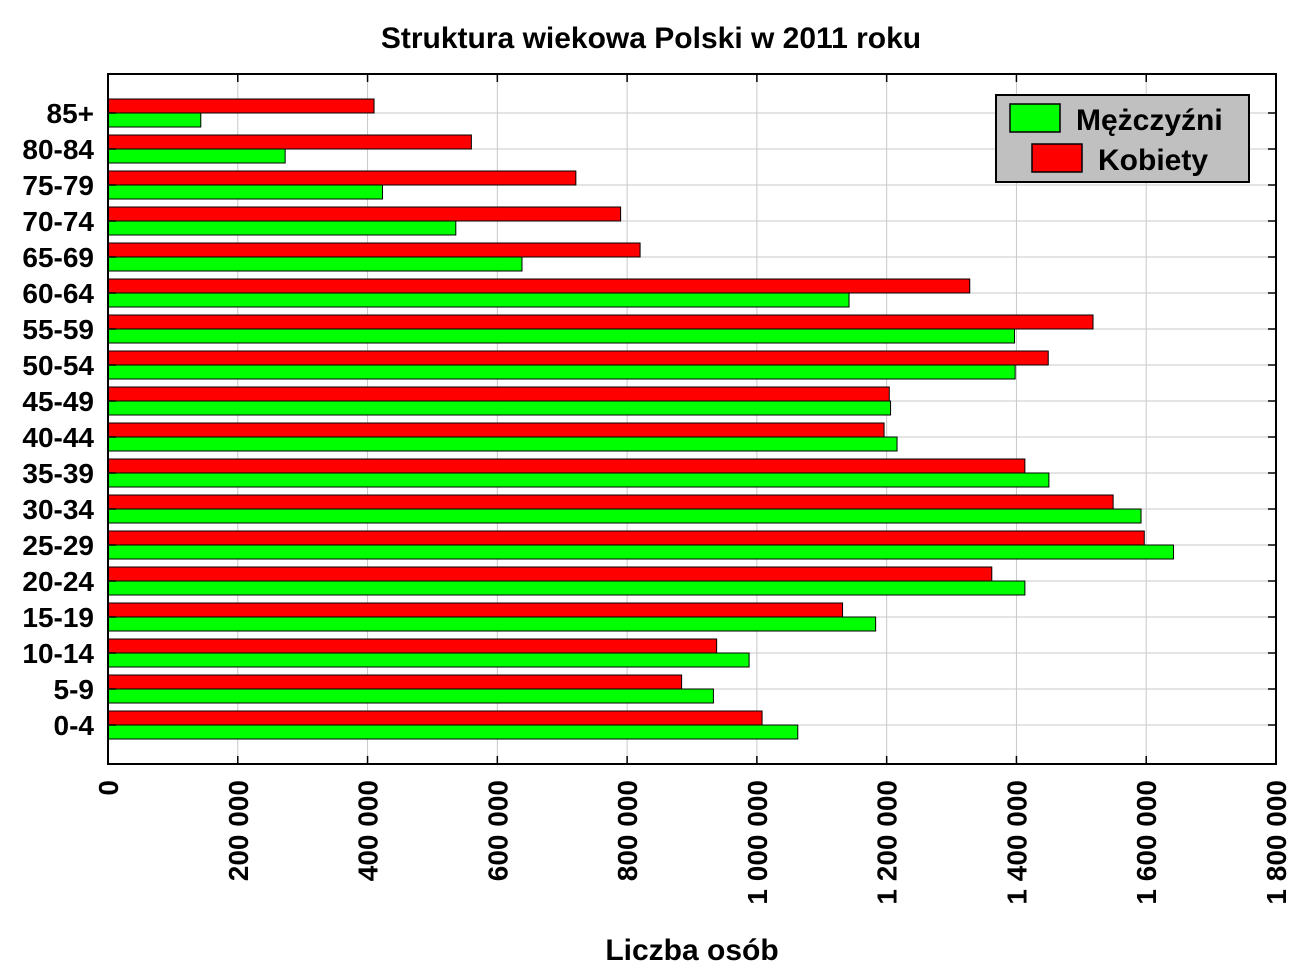 The height and width of the screenshot is (977, 1302). What do you see at coordinates (74, 689) in the screenshot?
I see `y-tick-label: 5-9` at bounding box center [74, 689].